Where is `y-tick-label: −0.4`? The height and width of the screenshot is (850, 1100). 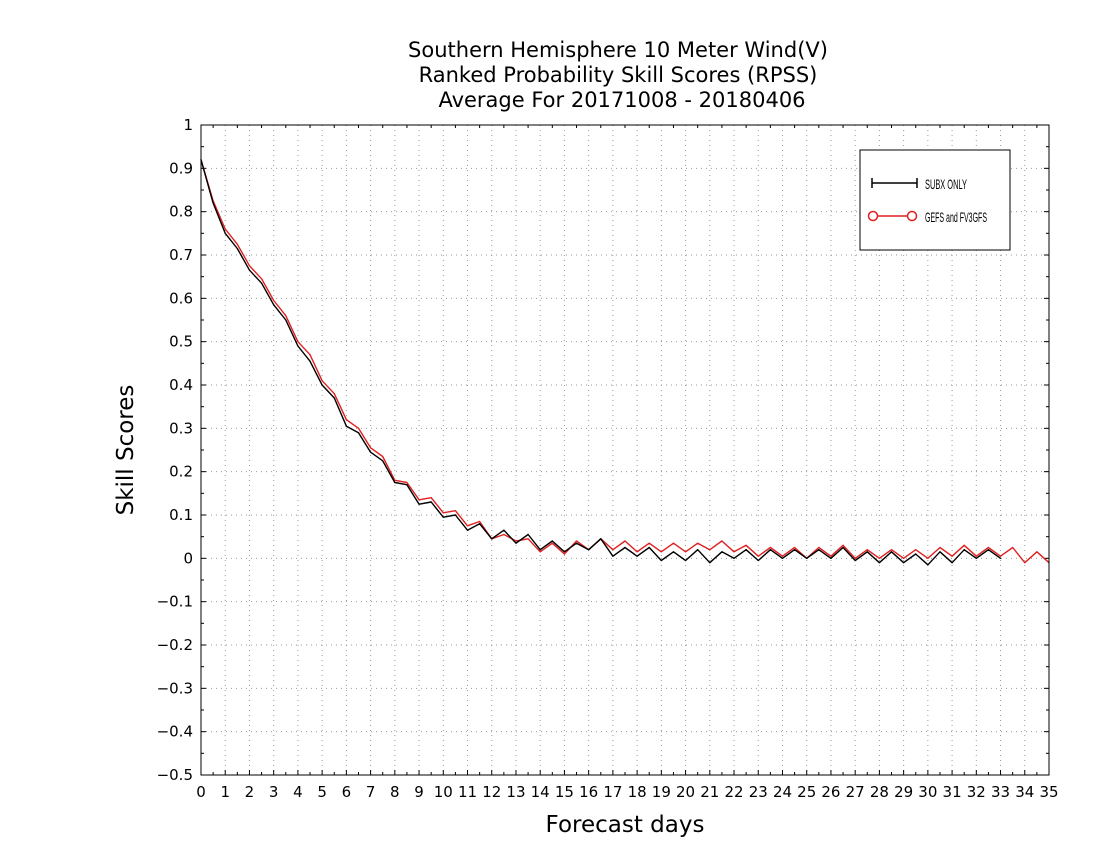
y-tick-label: −0.4 is located at coordinates (175, 732).